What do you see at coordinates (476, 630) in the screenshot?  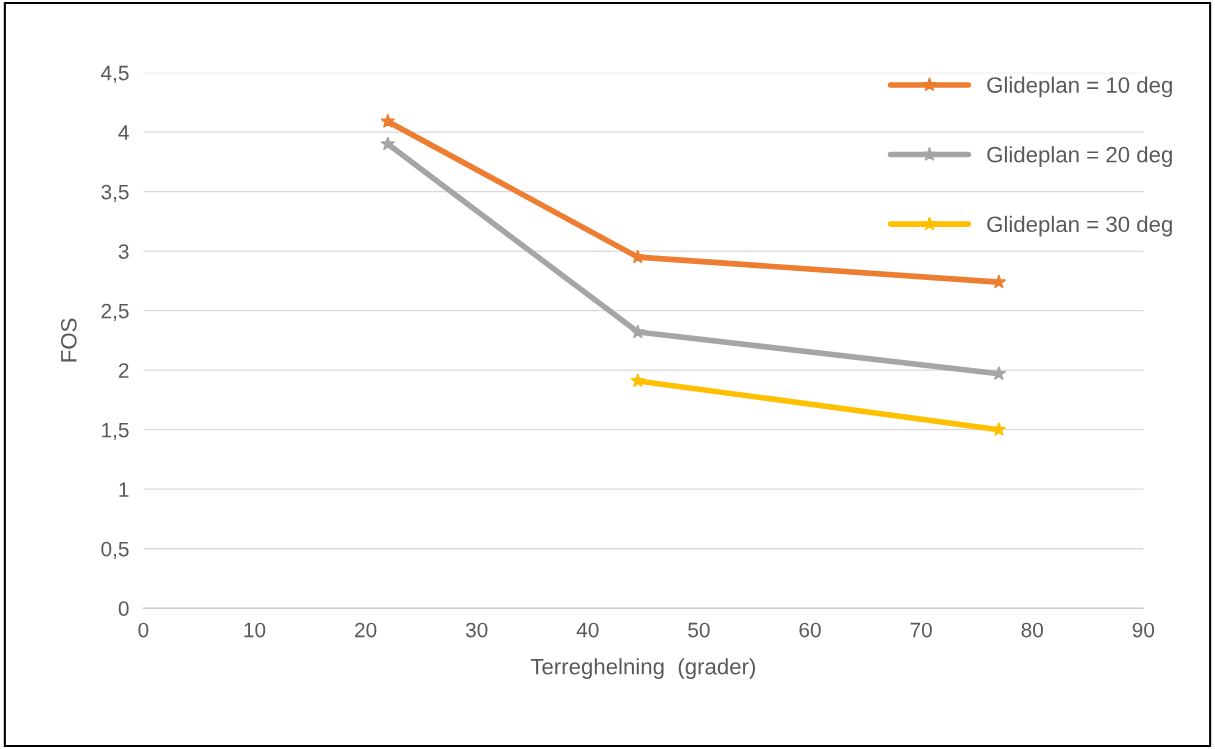 I see `x-tick-label: 30` at bounding box center [476, 630].